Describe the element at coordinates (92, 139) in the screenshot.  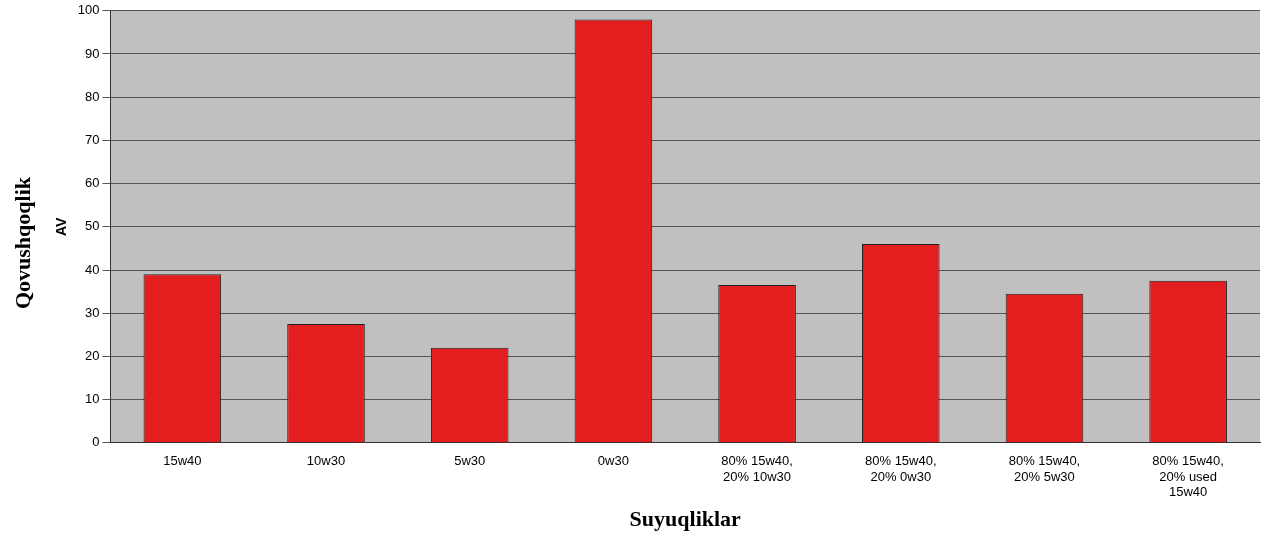
I see `y-tick-label: 70` at that location.